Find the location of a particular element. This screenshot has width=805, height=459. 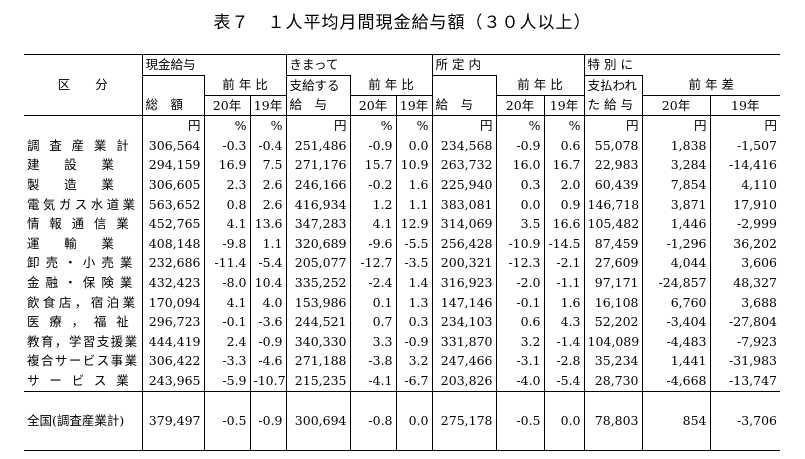

unit-pct-1: % is located at coordinates (226, 125).